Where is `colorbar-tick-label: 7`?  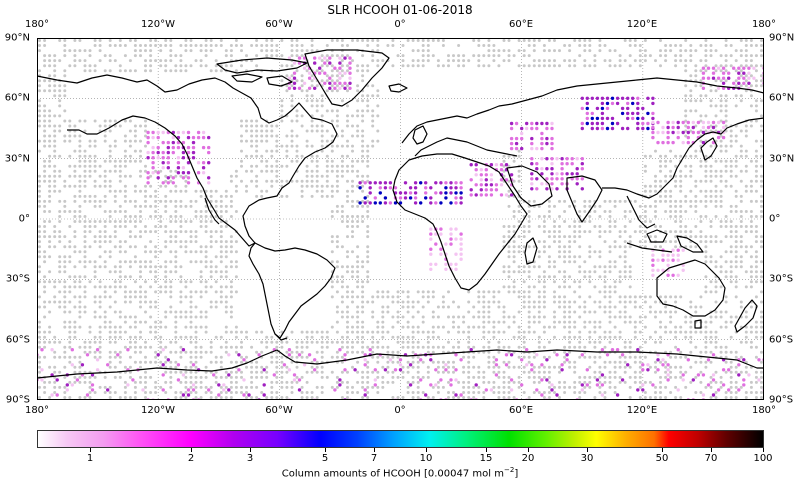
colorbar-tick-label: 7 is located at coordinates (374, 458).